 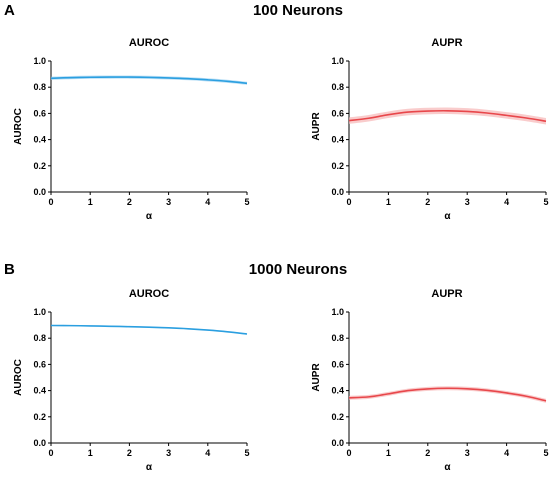 I want to click on group-title-a: 100 Neurons, so click(x=298, y=10).